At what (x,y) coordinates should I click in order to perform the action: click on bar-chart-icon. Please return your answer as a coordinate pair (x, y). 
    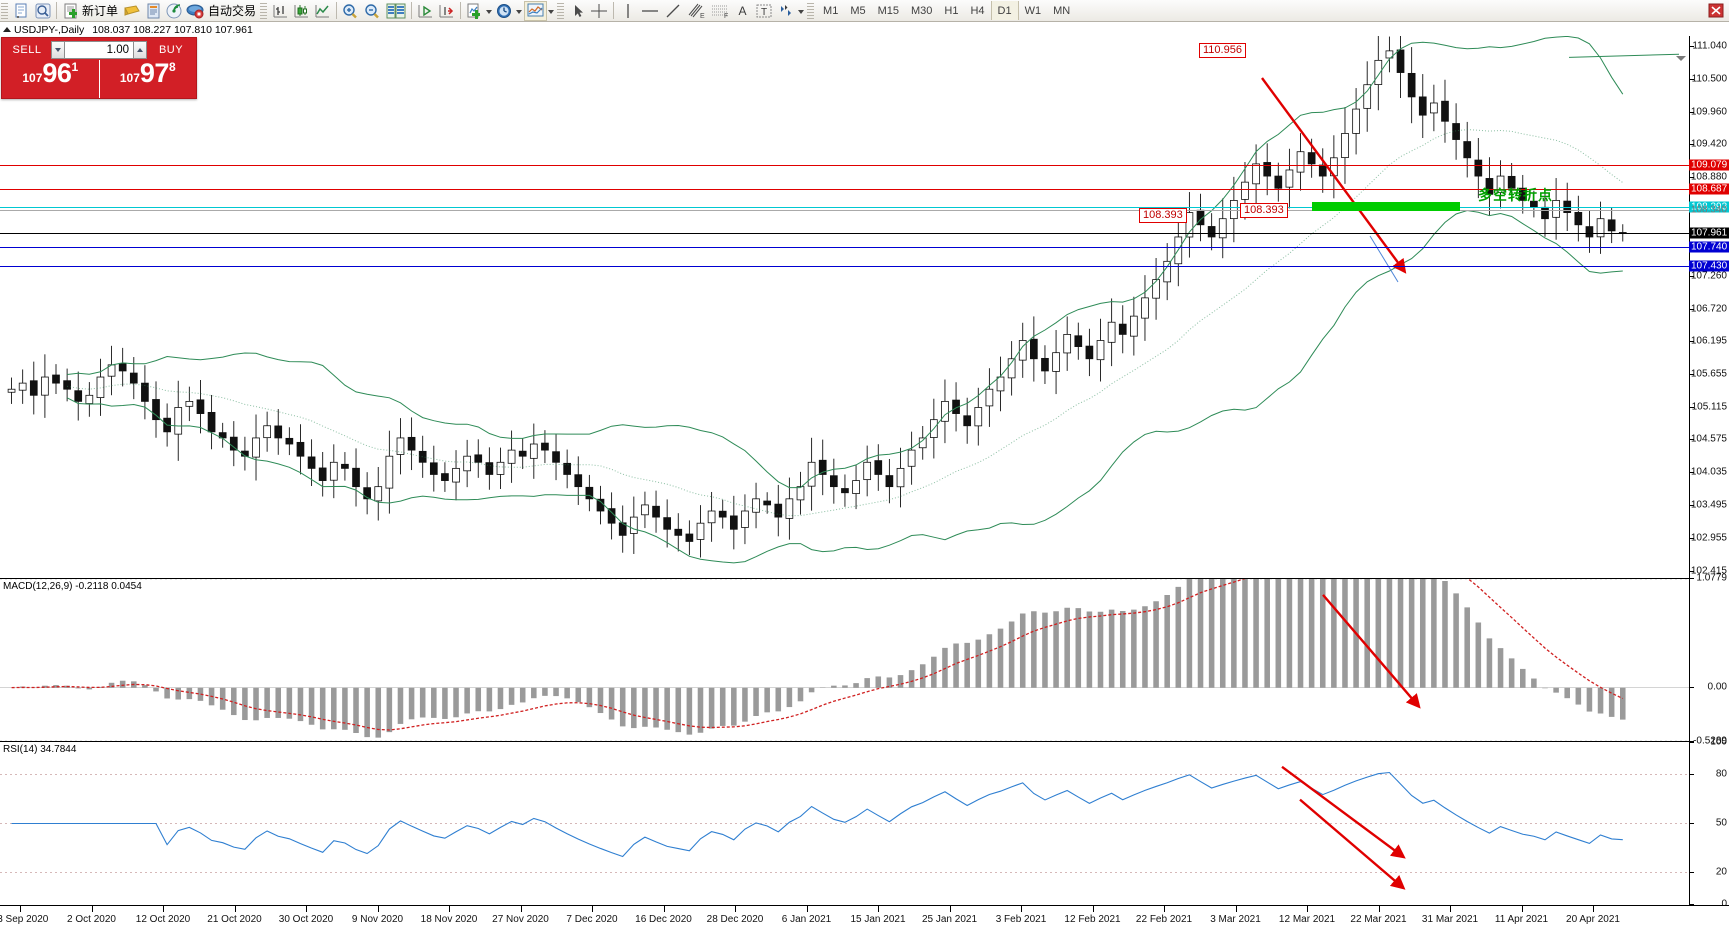
    Looking at the image, I should click on (280, 11).